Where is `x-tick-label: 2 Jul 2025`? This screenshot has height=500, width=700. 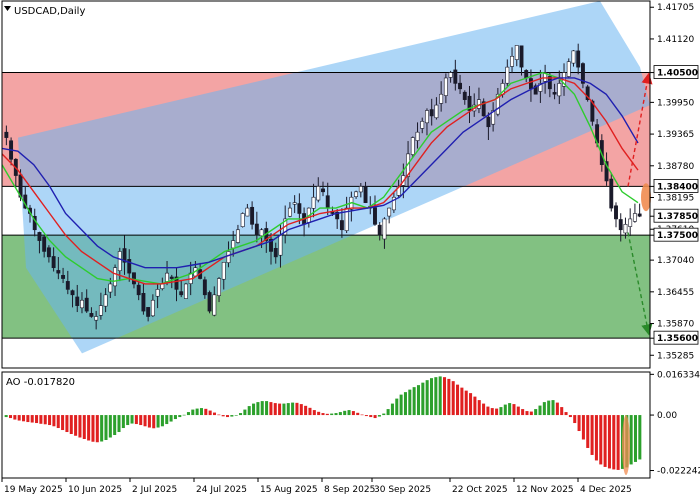 x-tick-label: 2 Jul 2025 is located at coordinates (154, 490).